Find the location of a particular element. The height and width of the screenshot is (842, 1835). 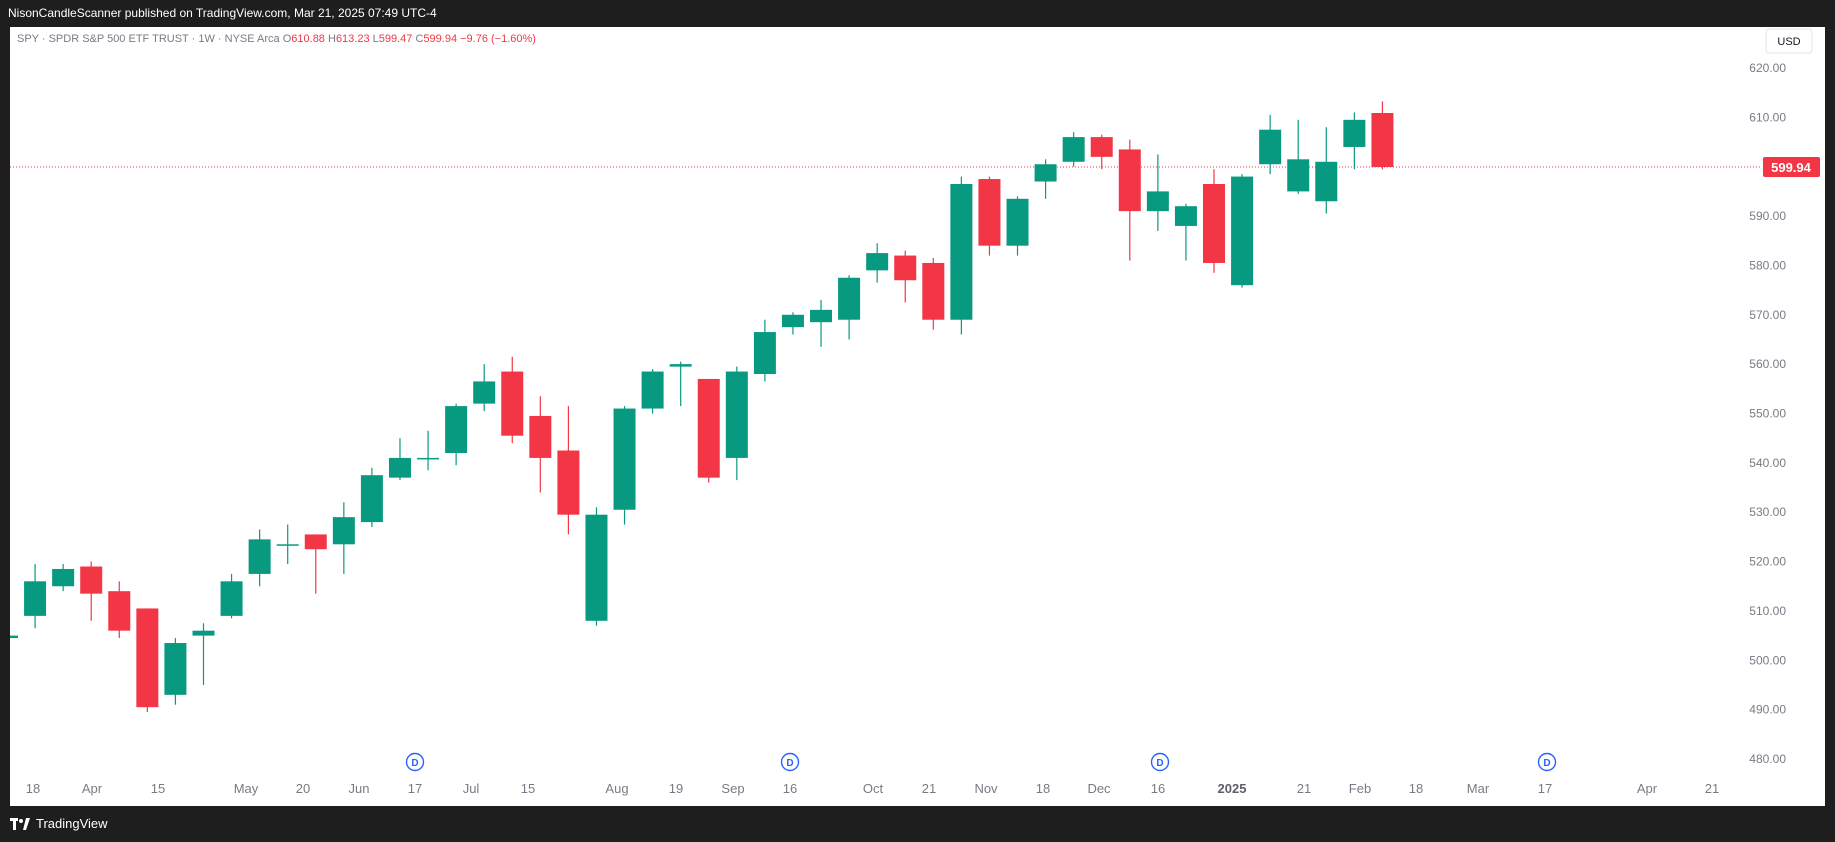

y-tick-label: 500.00 is located at coordinates (1767, 660).